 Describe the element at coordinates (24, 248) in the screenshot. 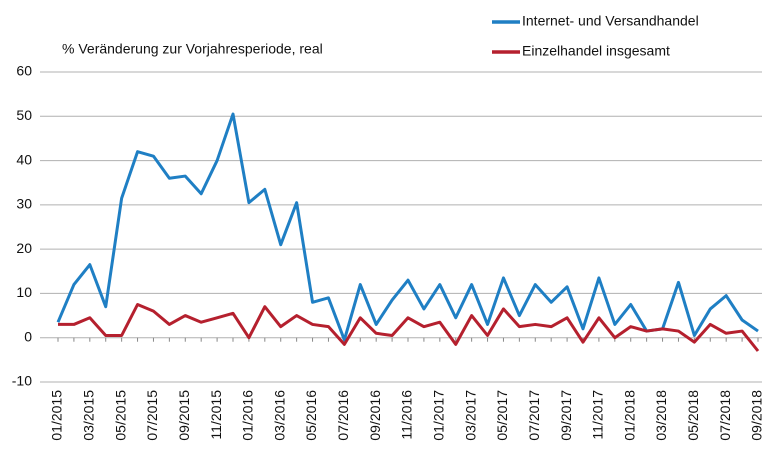

I see `y-tick-label: 20` at that location.